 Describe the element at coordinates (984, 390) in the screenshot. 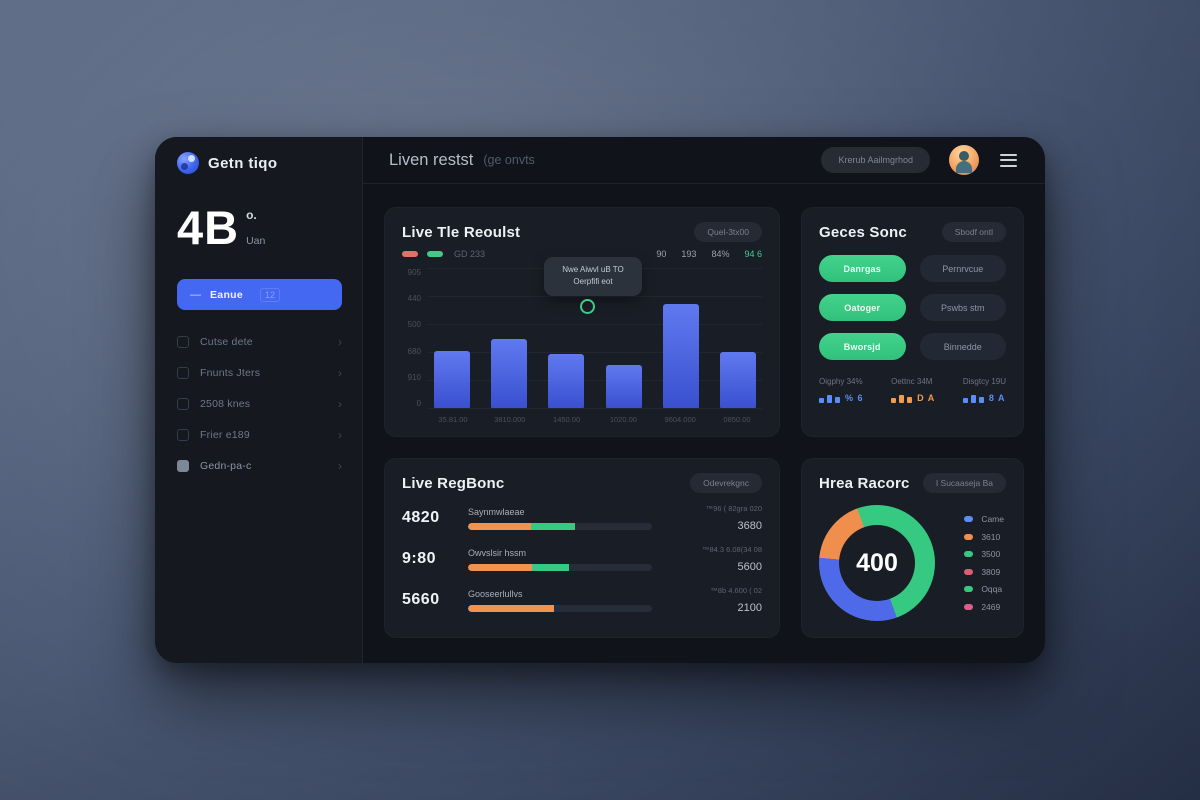

I see `mini-stat-3: Disgtcy 19U 8 A` at that location.